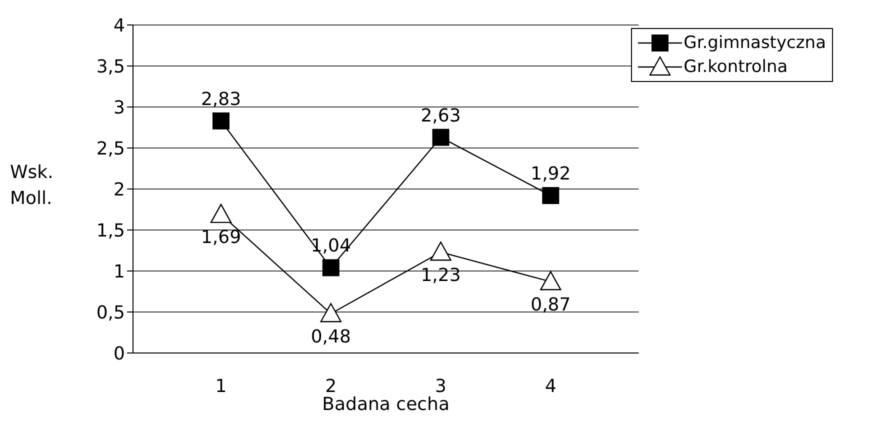 Image resolution: width=873 pixels, height=430 pixels. Describe the element at coordinates (550, 174) in the screenshot. I see `data-label: 1,92` at that location.